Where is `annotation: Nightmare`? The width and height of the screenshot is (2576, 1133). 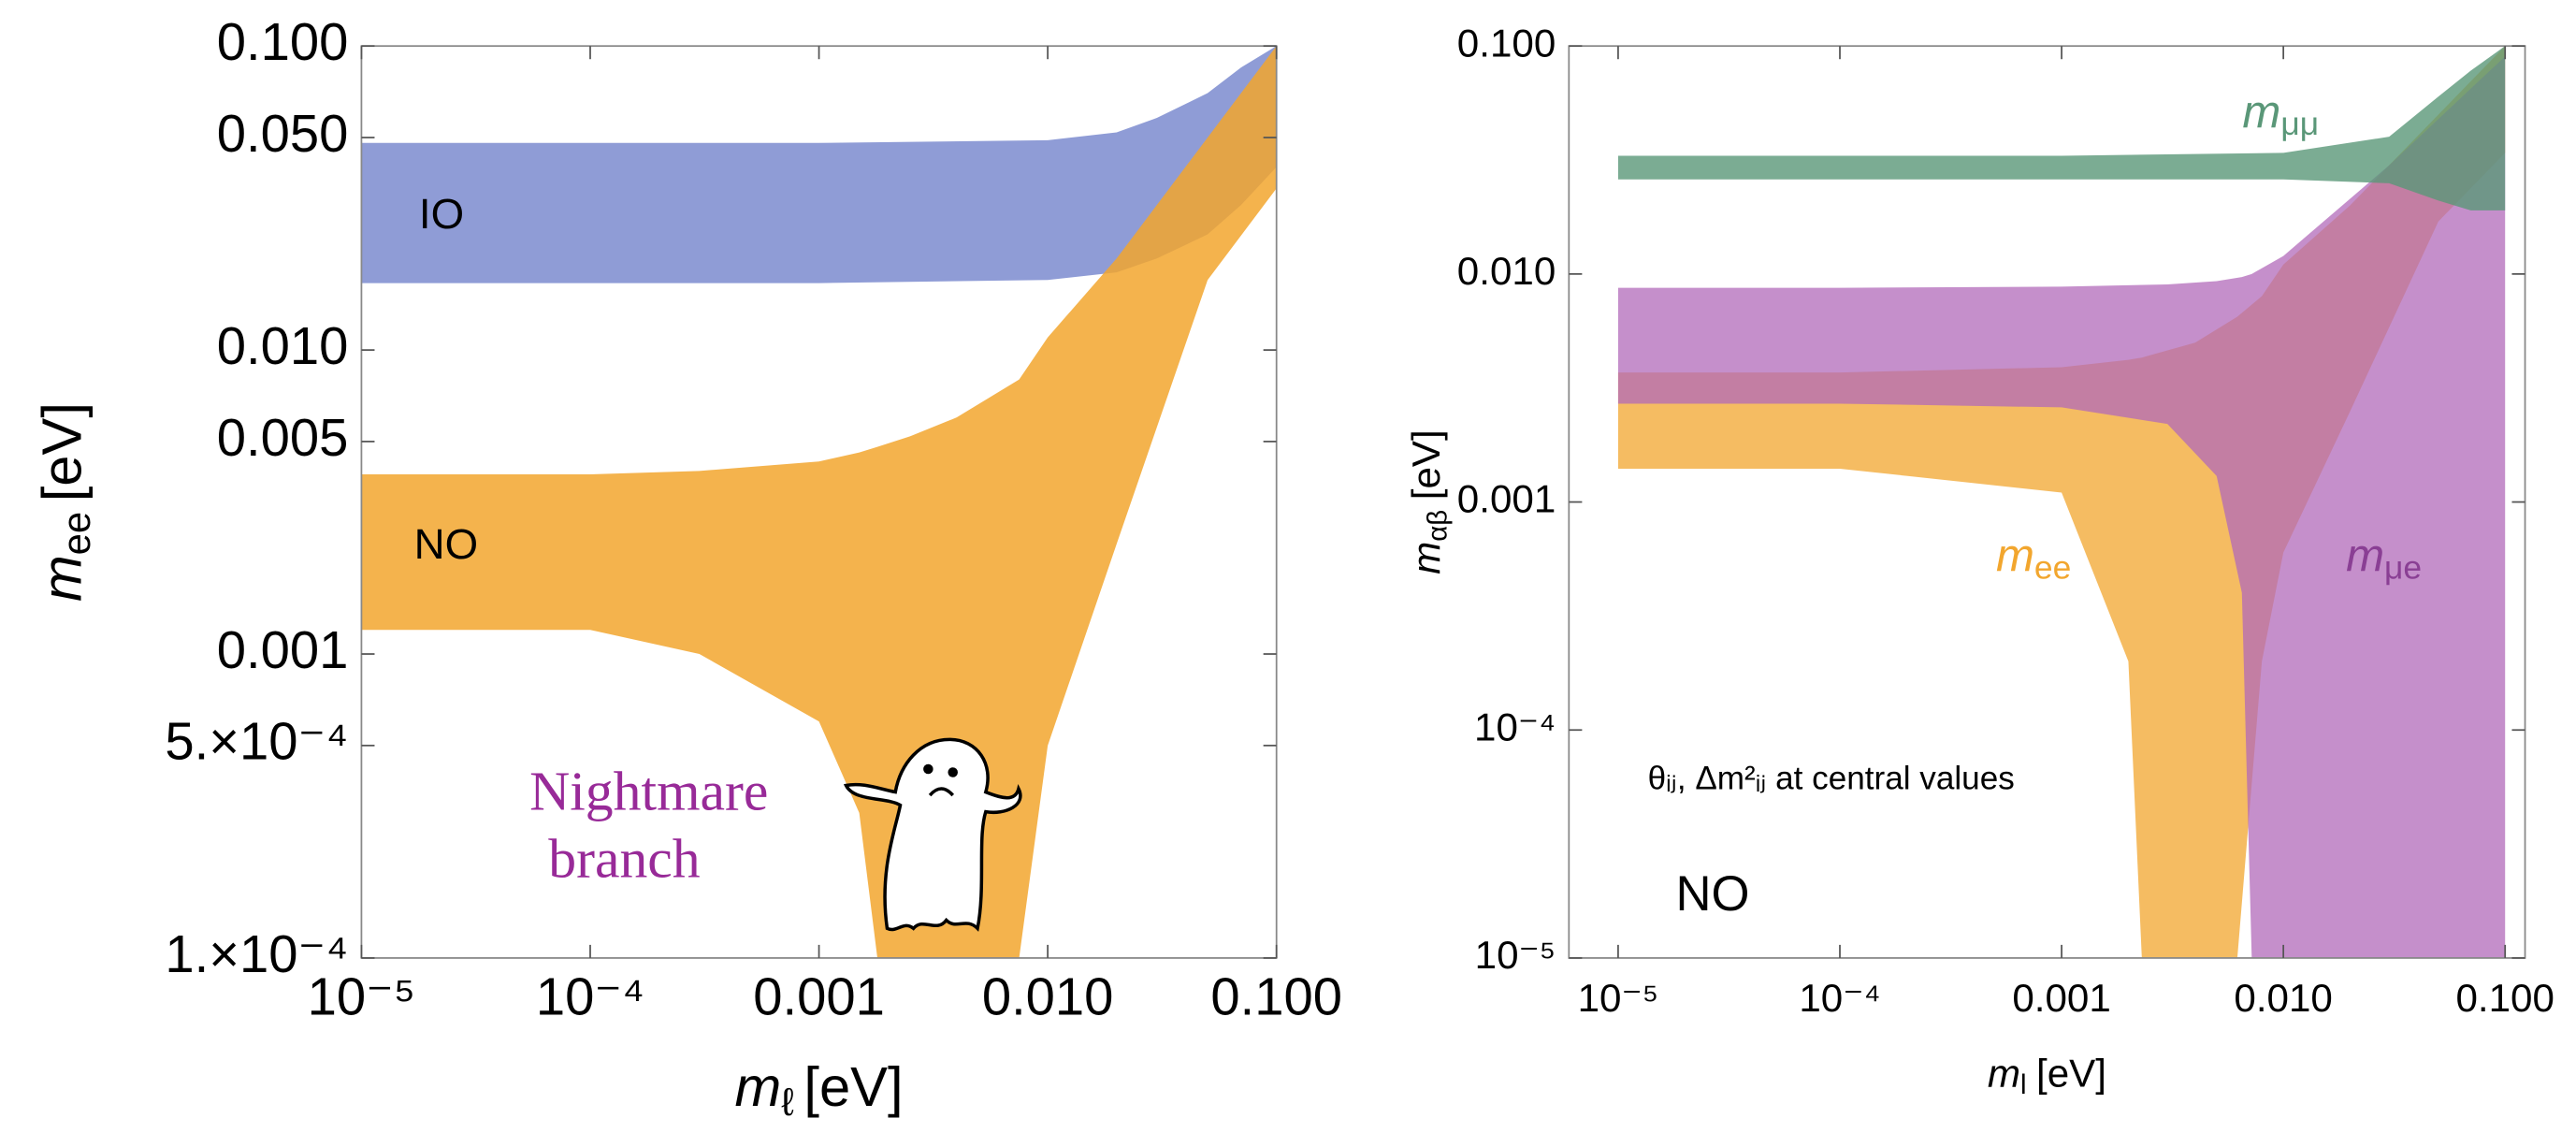
annotation: Nightmare is located at coordinates (648, 791).